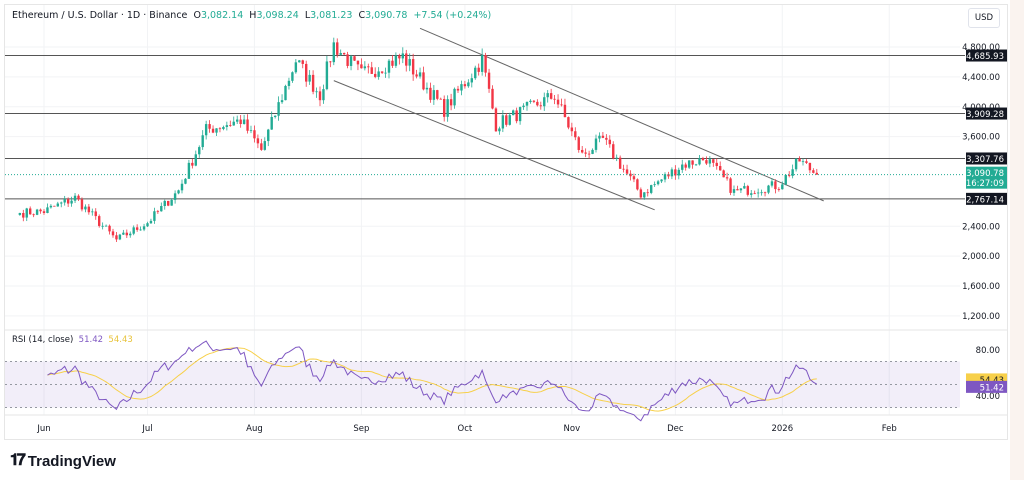 This screenshot has width=1024, height=480. I want to click on rsi-title: RSI (14, close), so click(43, 340).